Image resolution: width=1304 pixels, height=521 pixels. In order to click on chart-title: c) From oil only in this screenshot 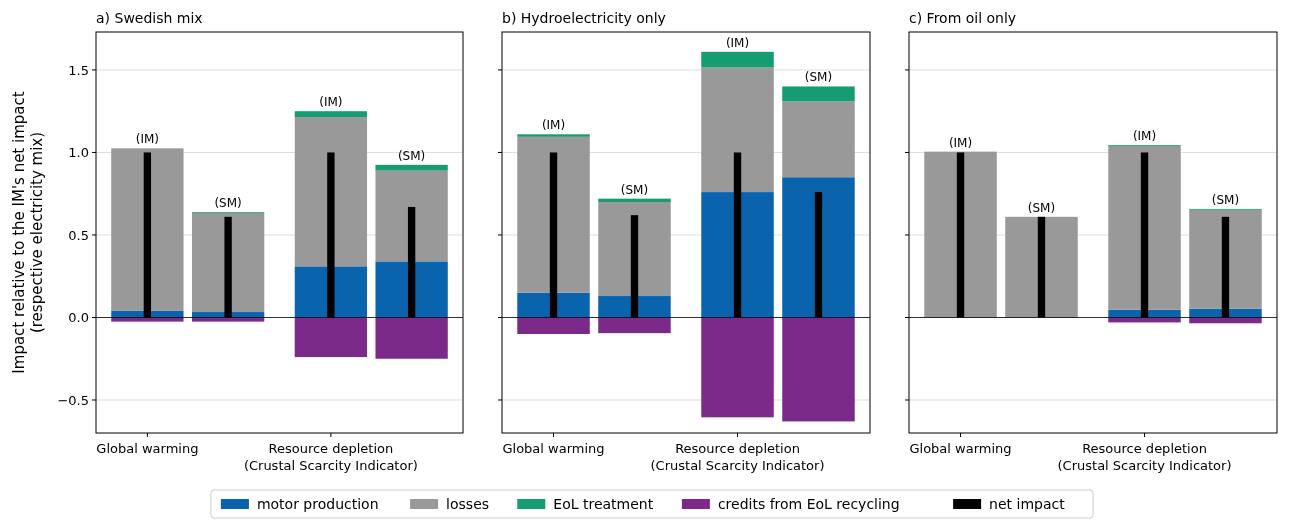, I will do `click(963, 18)`.